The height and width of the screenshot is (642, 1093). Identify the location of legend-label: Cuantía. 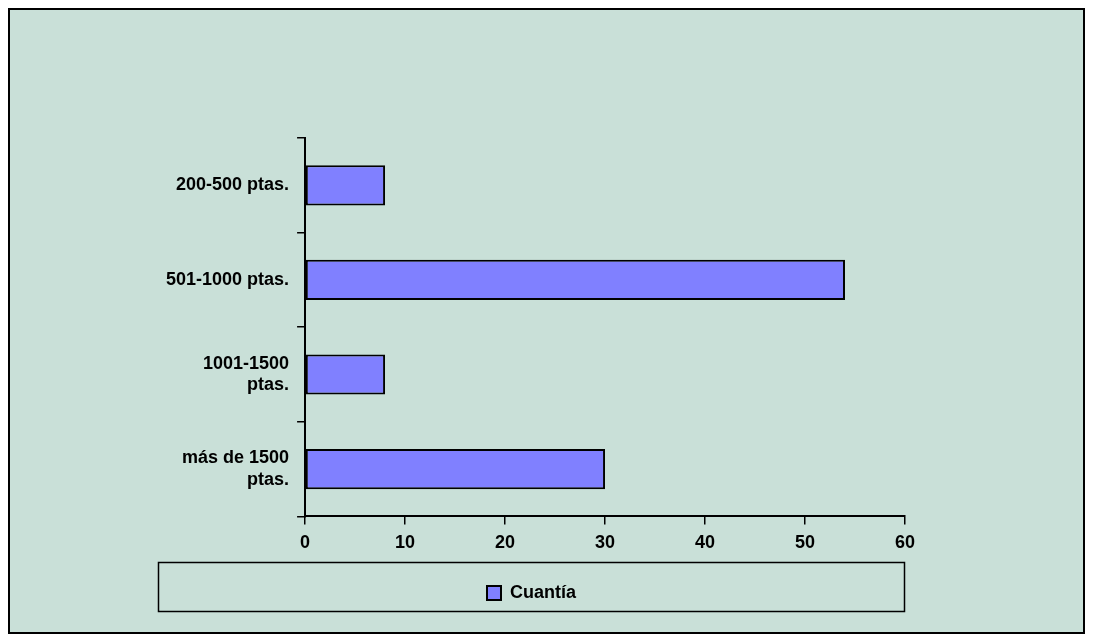
(543, 591).